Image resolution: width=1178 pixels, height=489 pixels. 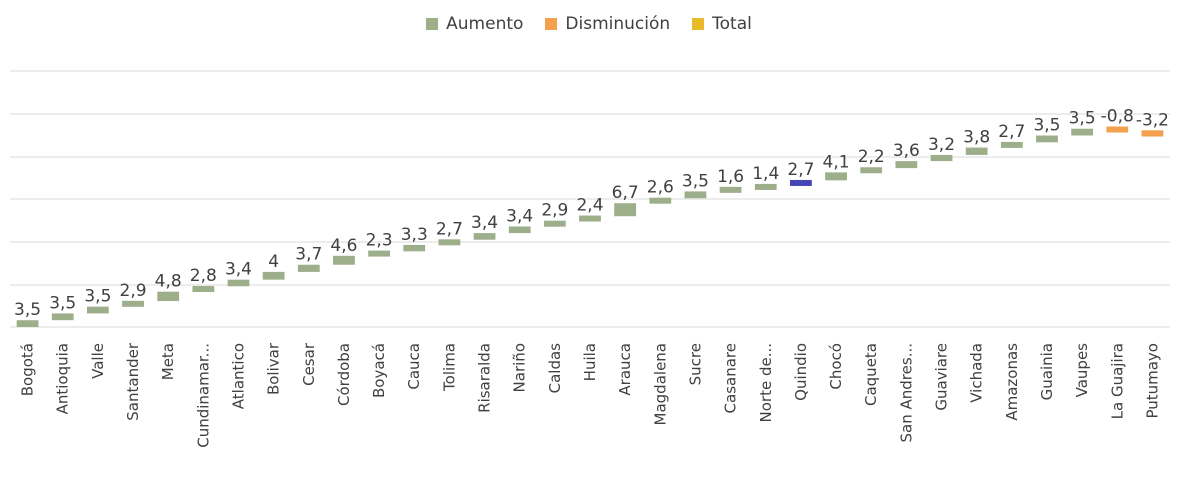 What do you see at coordinates (449, 367) in the screenshot?
I see `x-tick-label-13: Tolima` at bounding box center [449, 367].